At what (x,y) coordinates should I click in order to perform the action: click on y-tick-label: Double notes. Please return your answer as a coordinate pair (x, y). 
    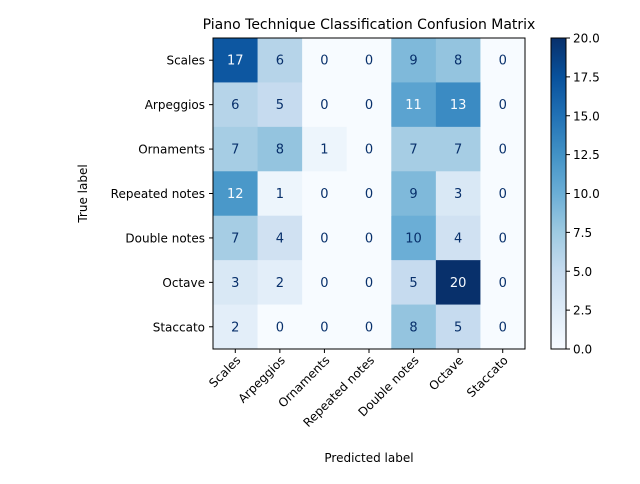
    Looking at the image, I should click on (165, 238).